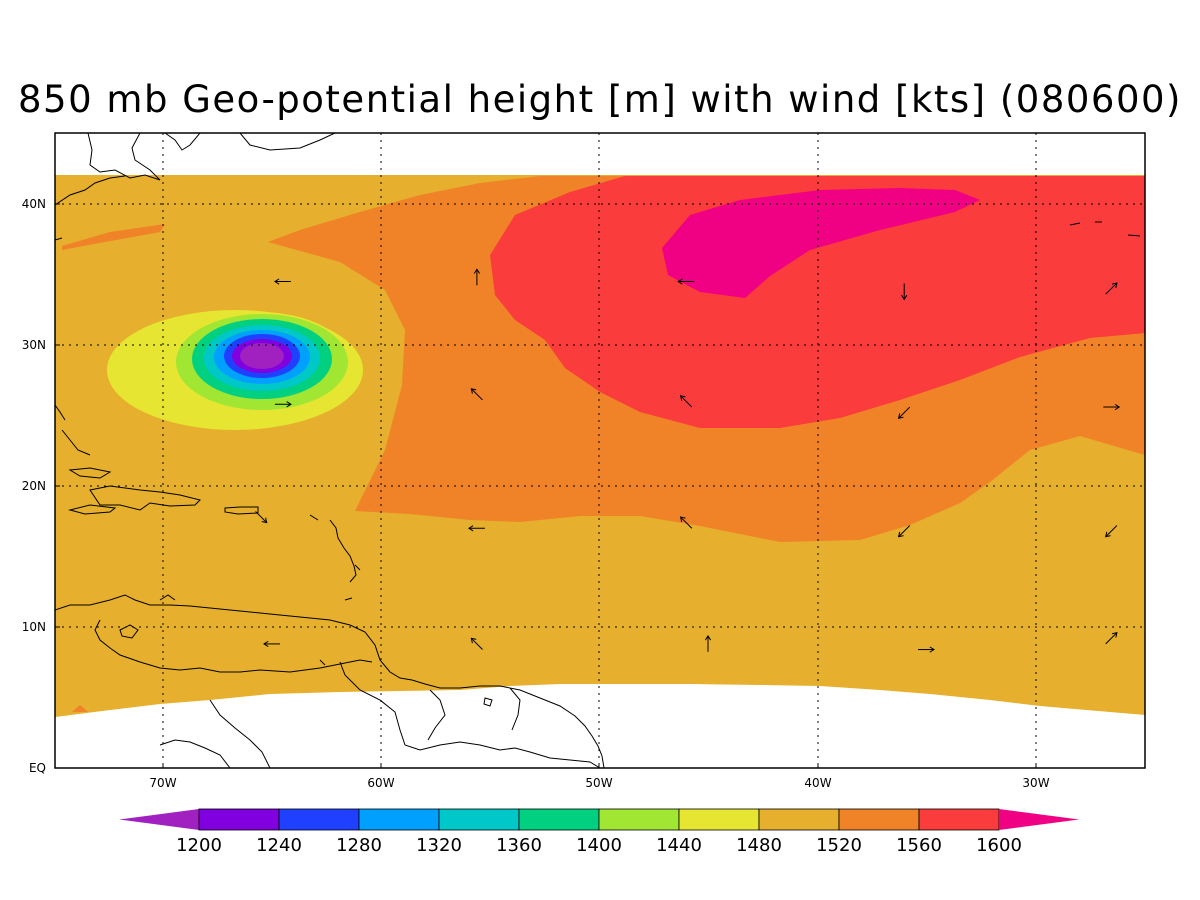 The image size is (1200, 900). I want to click on colorbar-extend-high, so click(1039, 819).